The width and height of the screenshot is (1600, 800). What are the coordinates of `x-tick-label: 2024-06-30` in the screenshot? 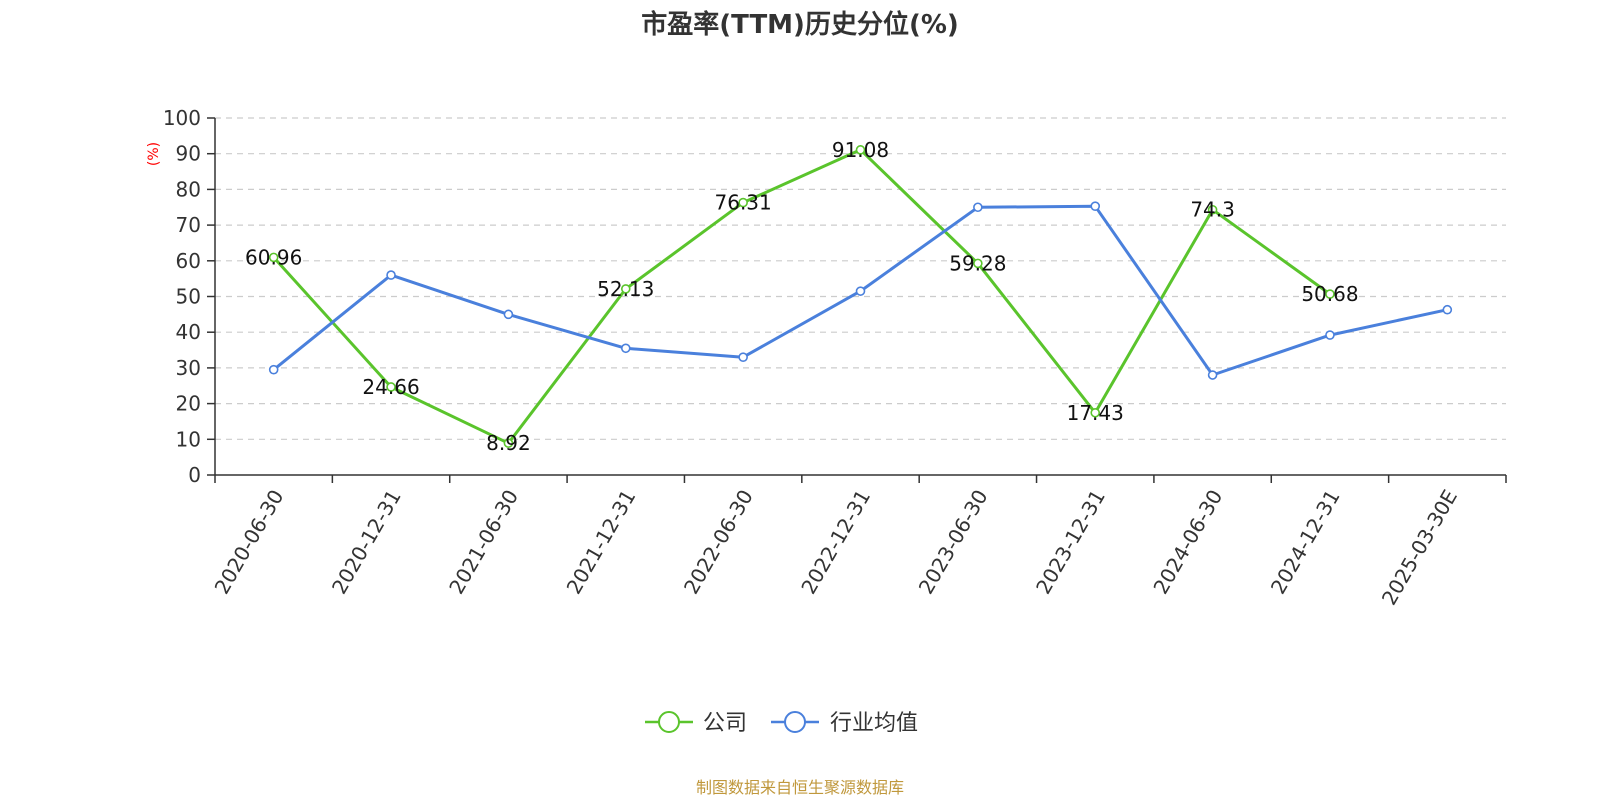 It's located at (1187, 542).